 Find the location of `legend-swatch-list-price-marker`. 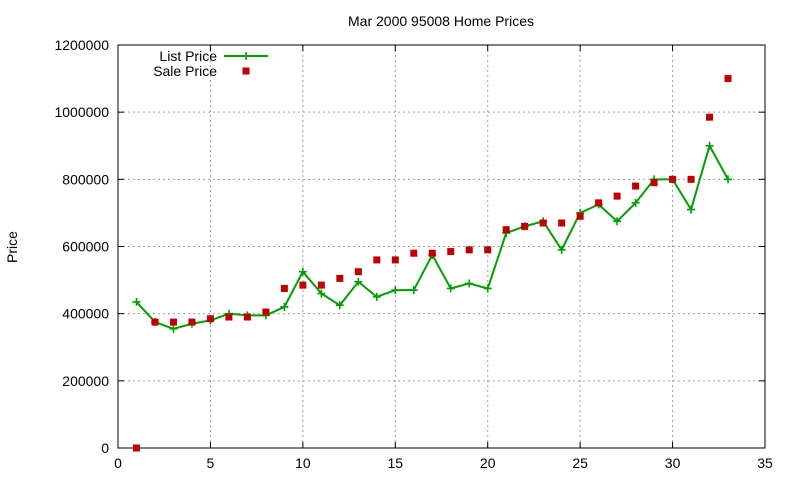

legend-swatch-list-price-marker is located at coordinates (246, 56).